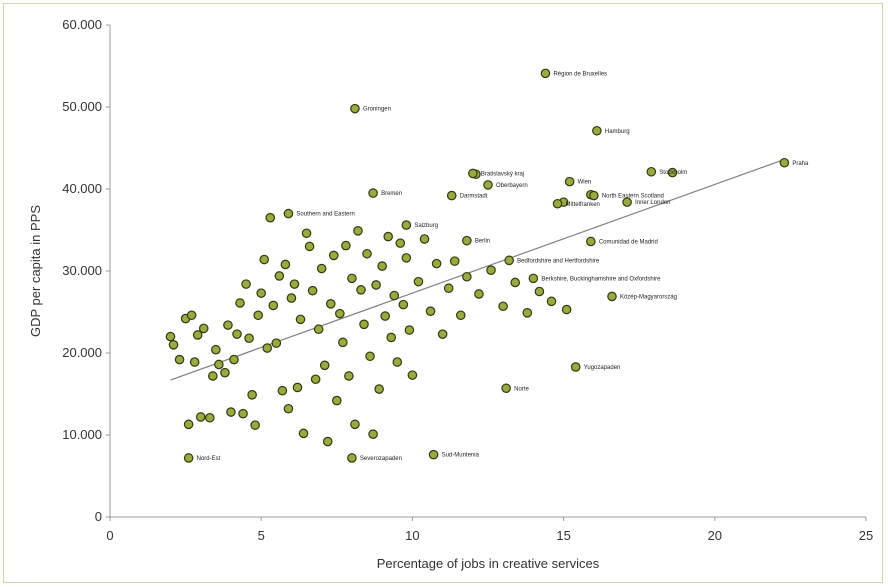 This screenshot has height=587, width=888. I want to click on point-label: Southern and Eastern, so click(325, 215).